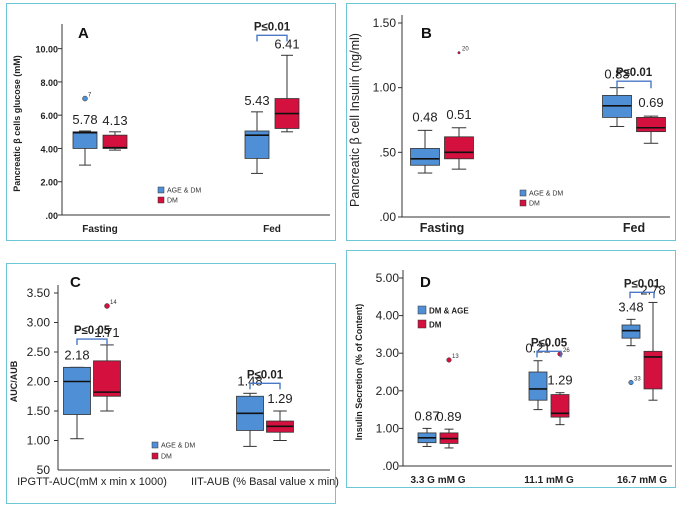  Describe the element at coordinates (113, 303) in the screenshot. I see `outlier-id: 14` at that location.